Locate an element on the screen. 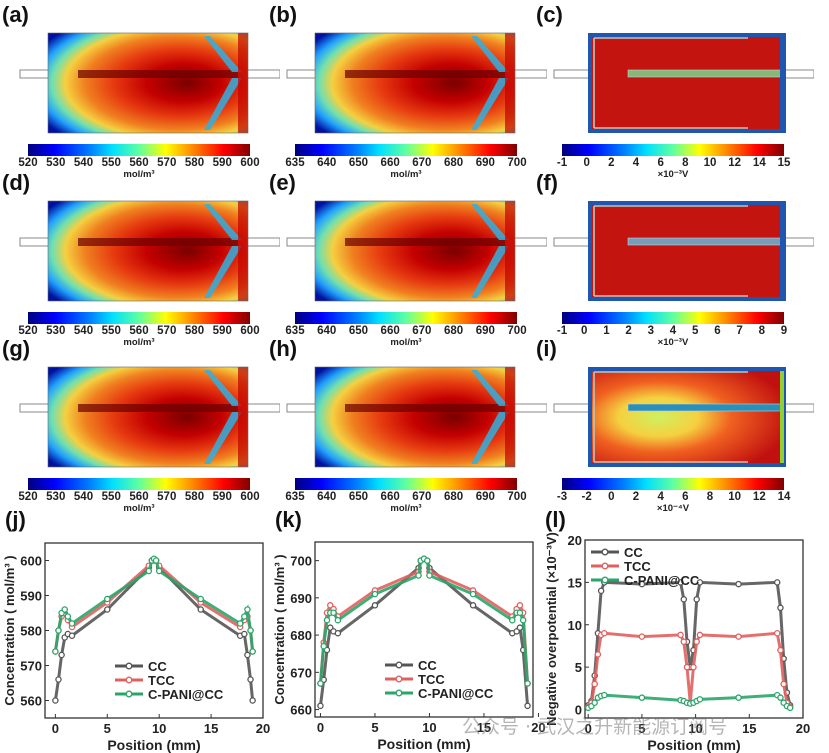  y-axis-label: Concentration ( mol/m³ ) is located at coordinates (279, 629).